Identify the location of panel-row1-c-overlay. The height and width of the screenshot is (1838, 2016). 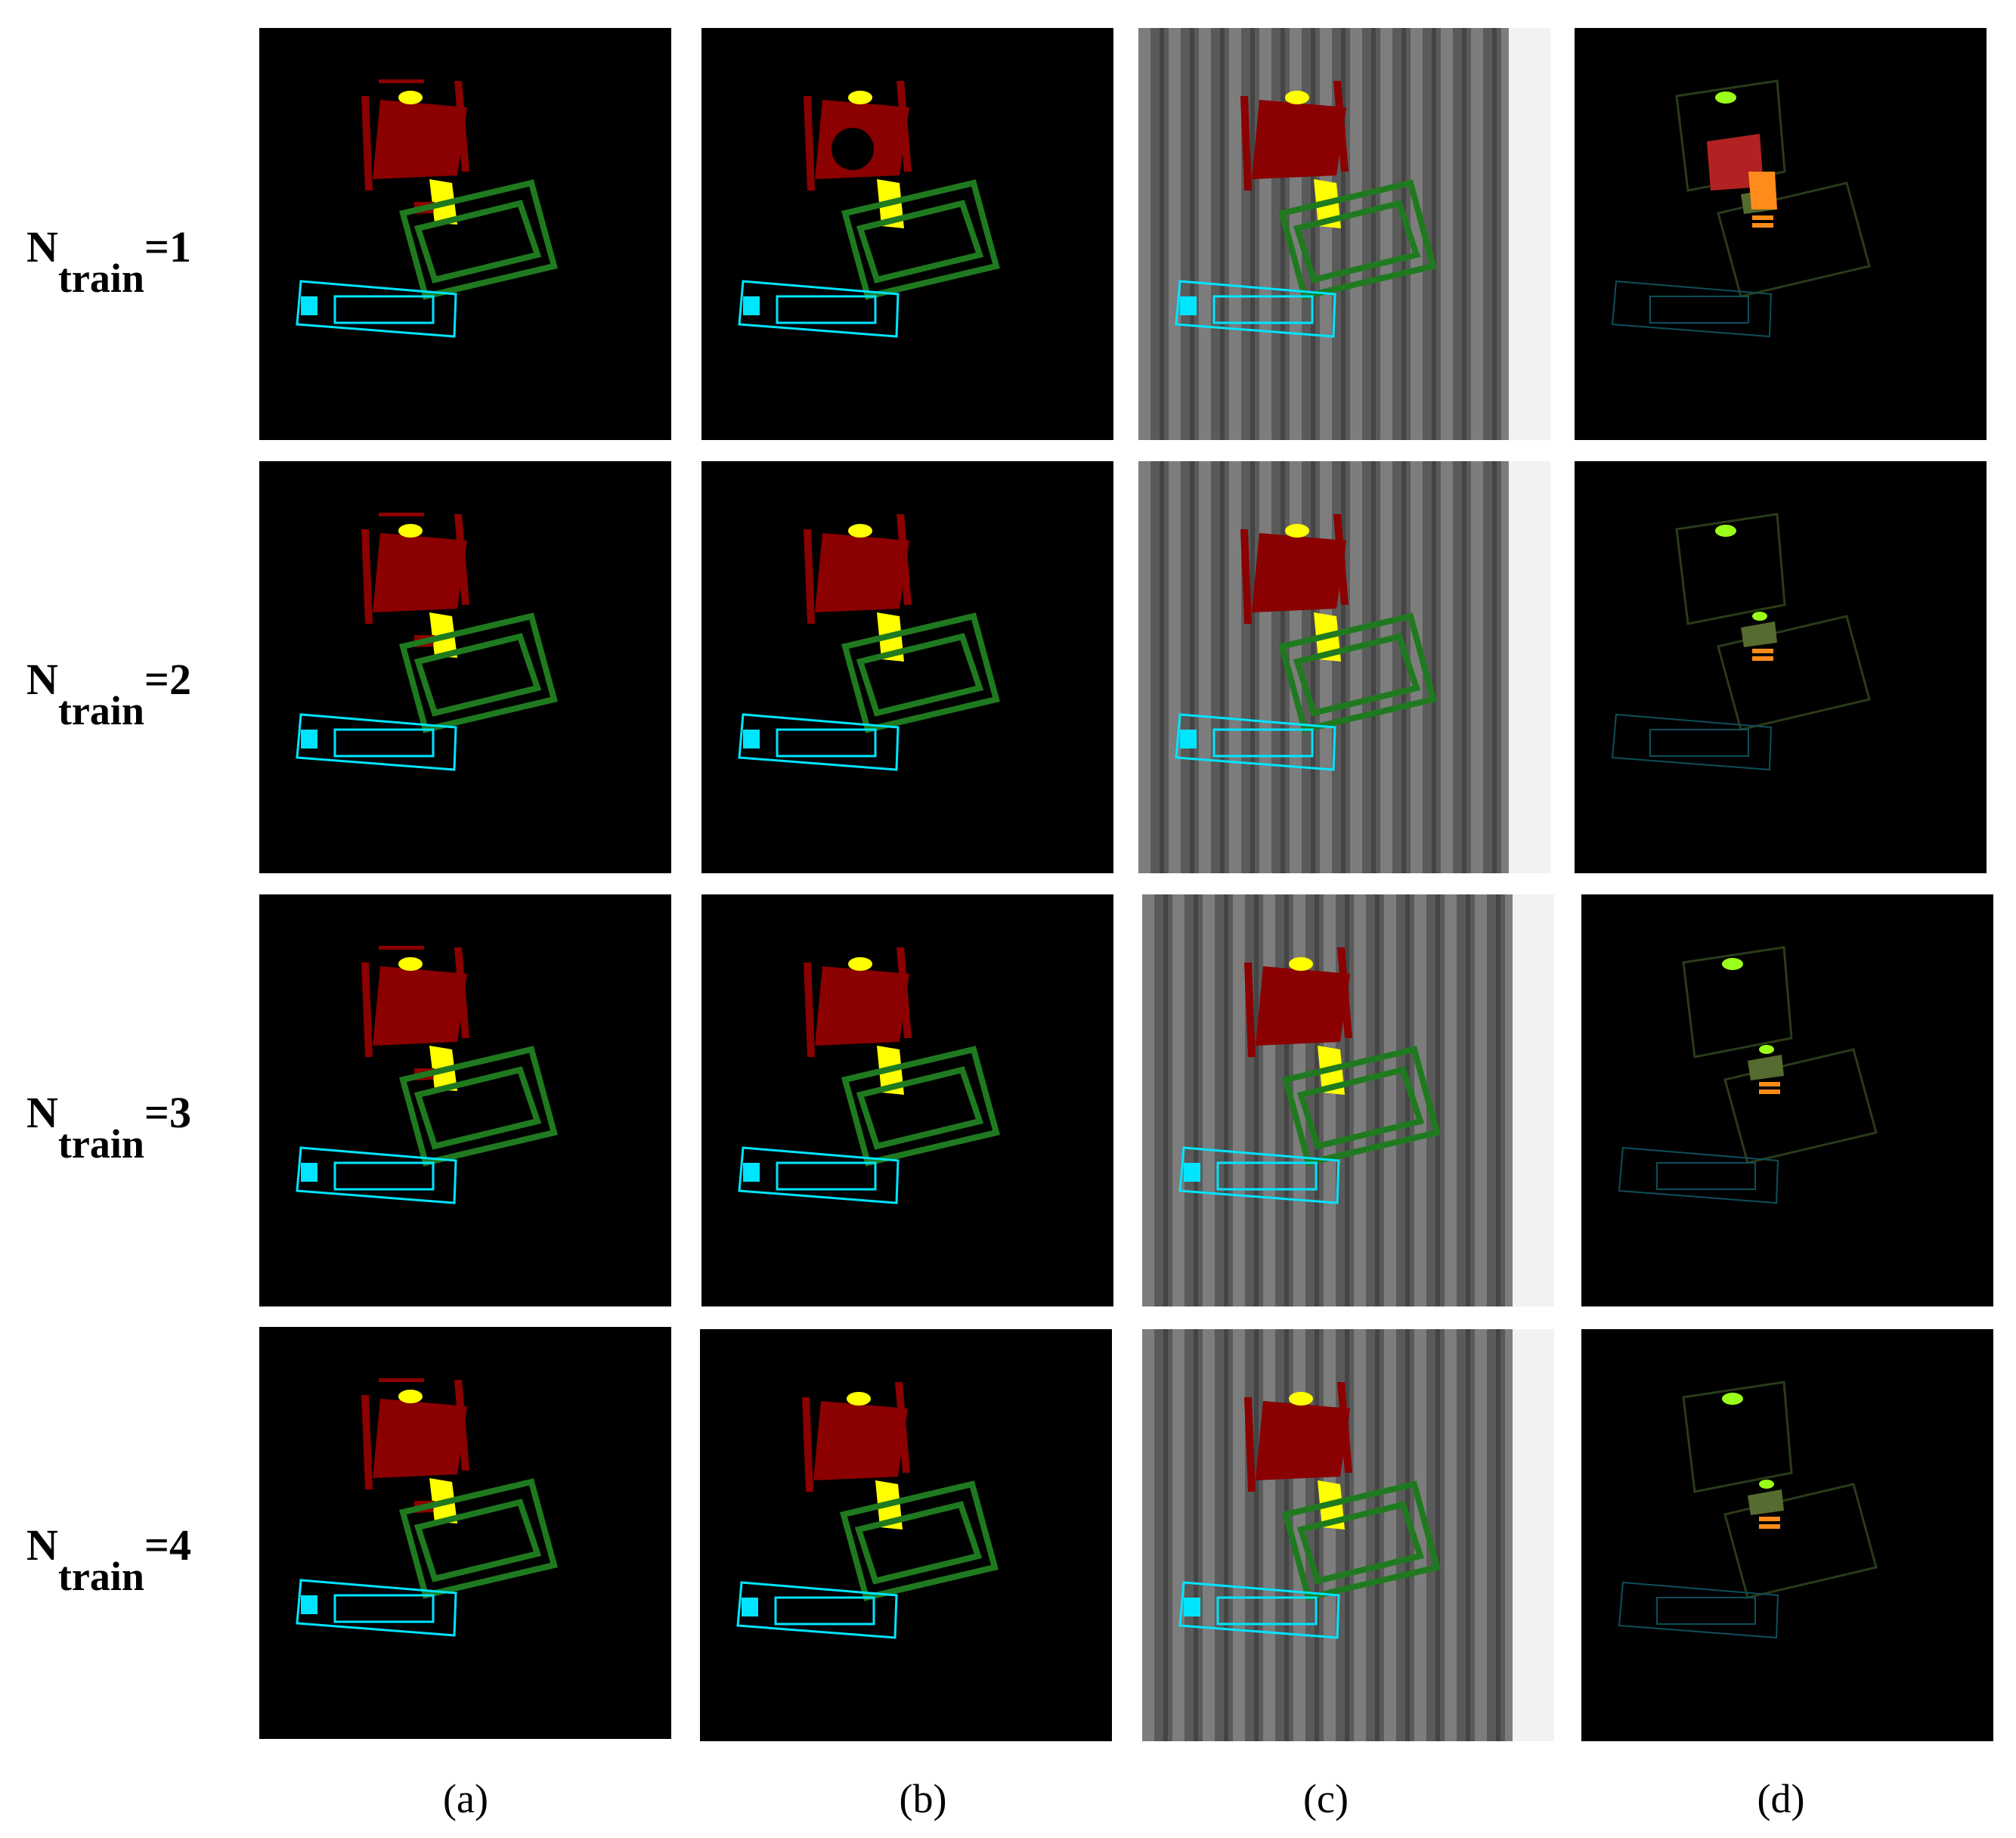
(1344, 234).